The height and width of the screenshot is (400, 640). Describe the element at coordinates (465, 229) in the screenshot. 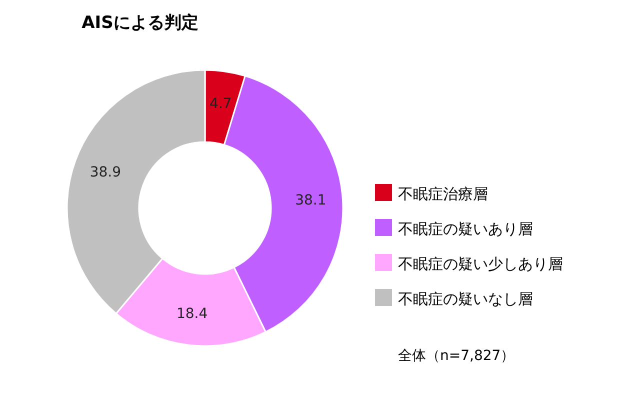

I see `legend-label: 不眠症の疑いあり層` at that location.